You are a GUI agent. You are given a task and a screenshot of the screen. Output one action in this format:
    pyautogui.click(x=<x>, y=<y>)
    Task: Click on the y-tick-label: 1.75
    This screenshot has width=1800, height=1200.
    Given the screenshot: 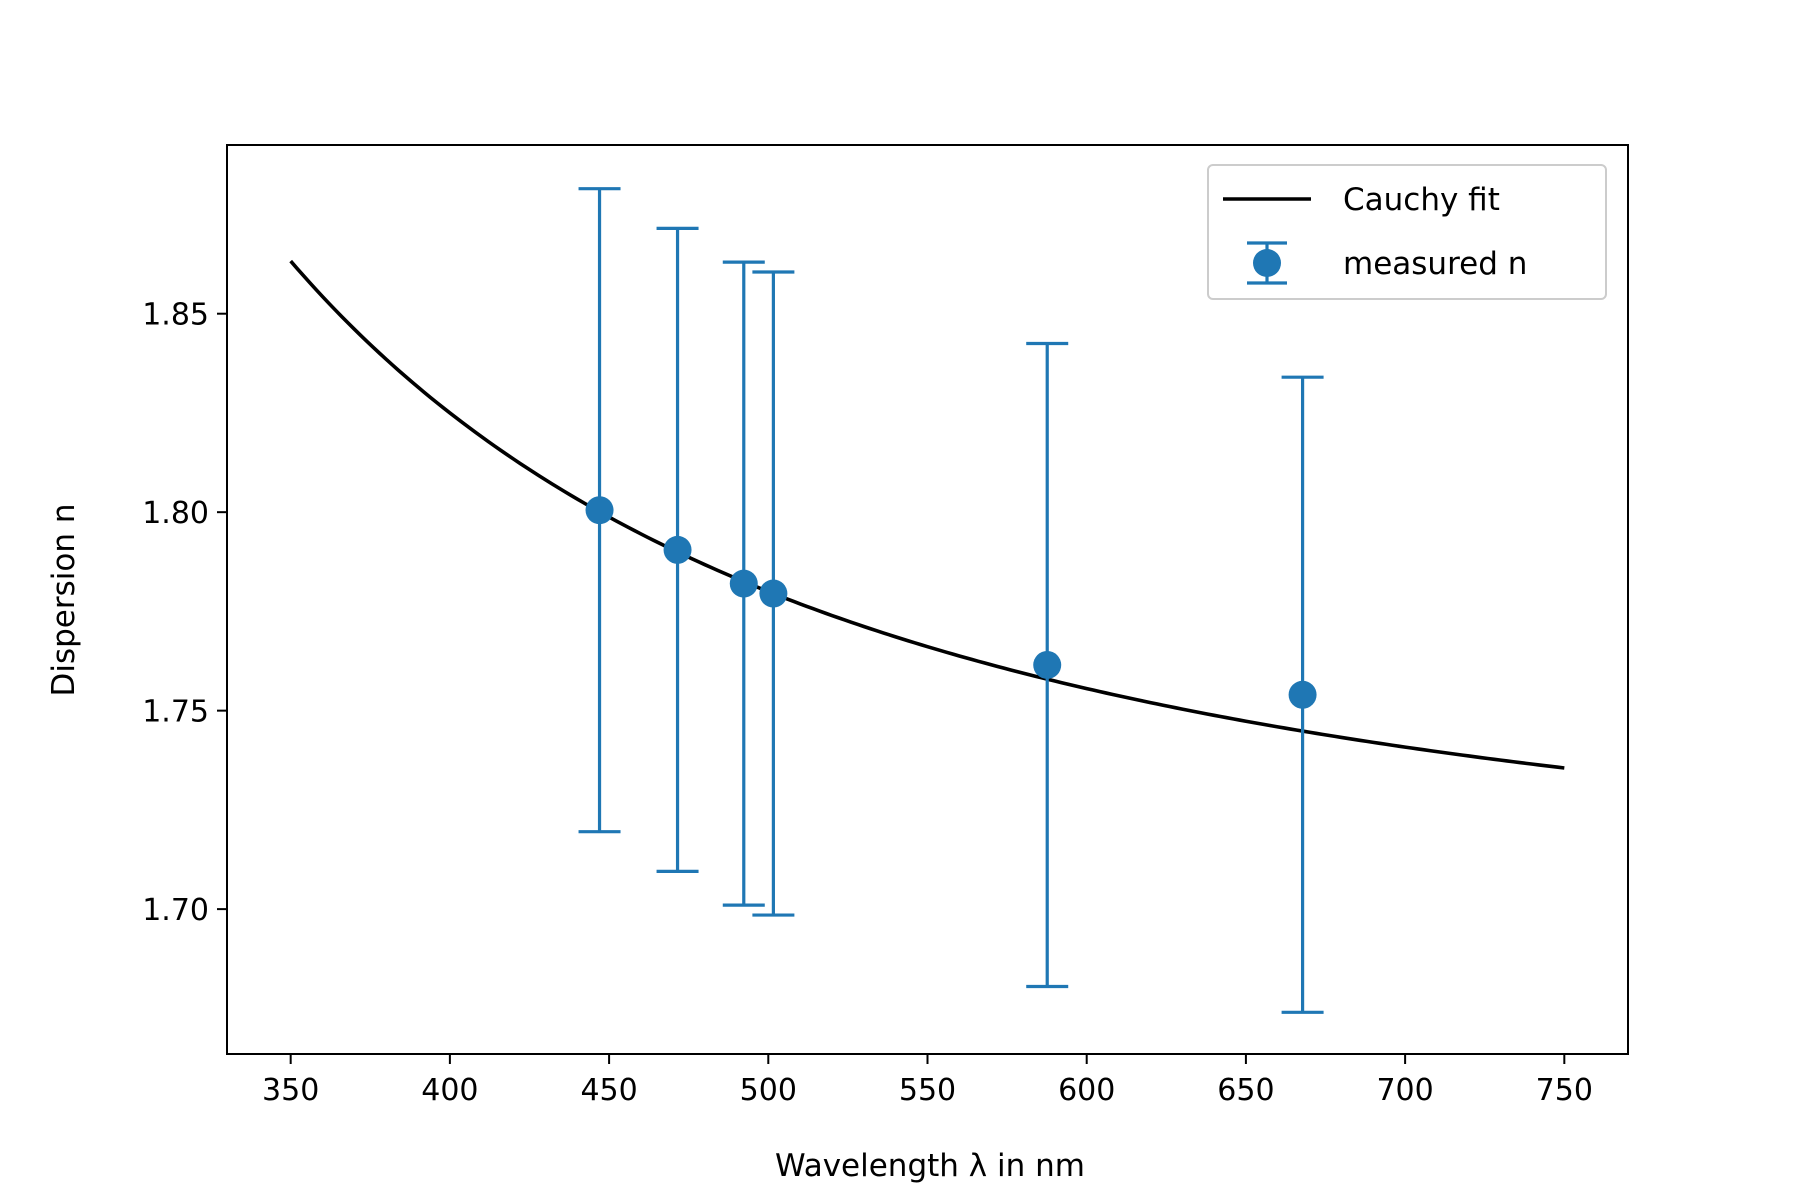 What is the action you would take?
    pyautogui.click(x=175, y=712)
    